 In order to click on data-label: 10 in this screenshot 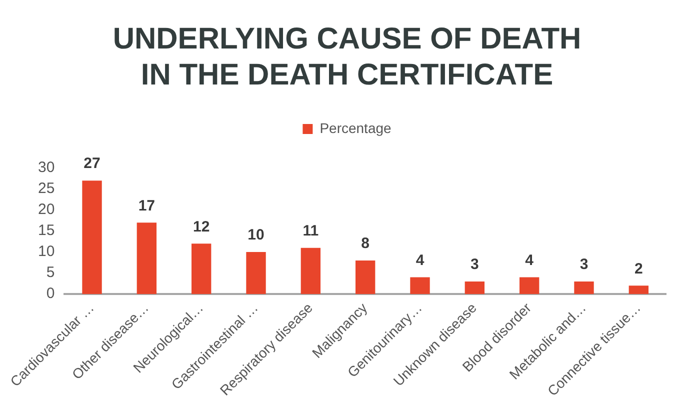, I will do `click(256, 235)`.